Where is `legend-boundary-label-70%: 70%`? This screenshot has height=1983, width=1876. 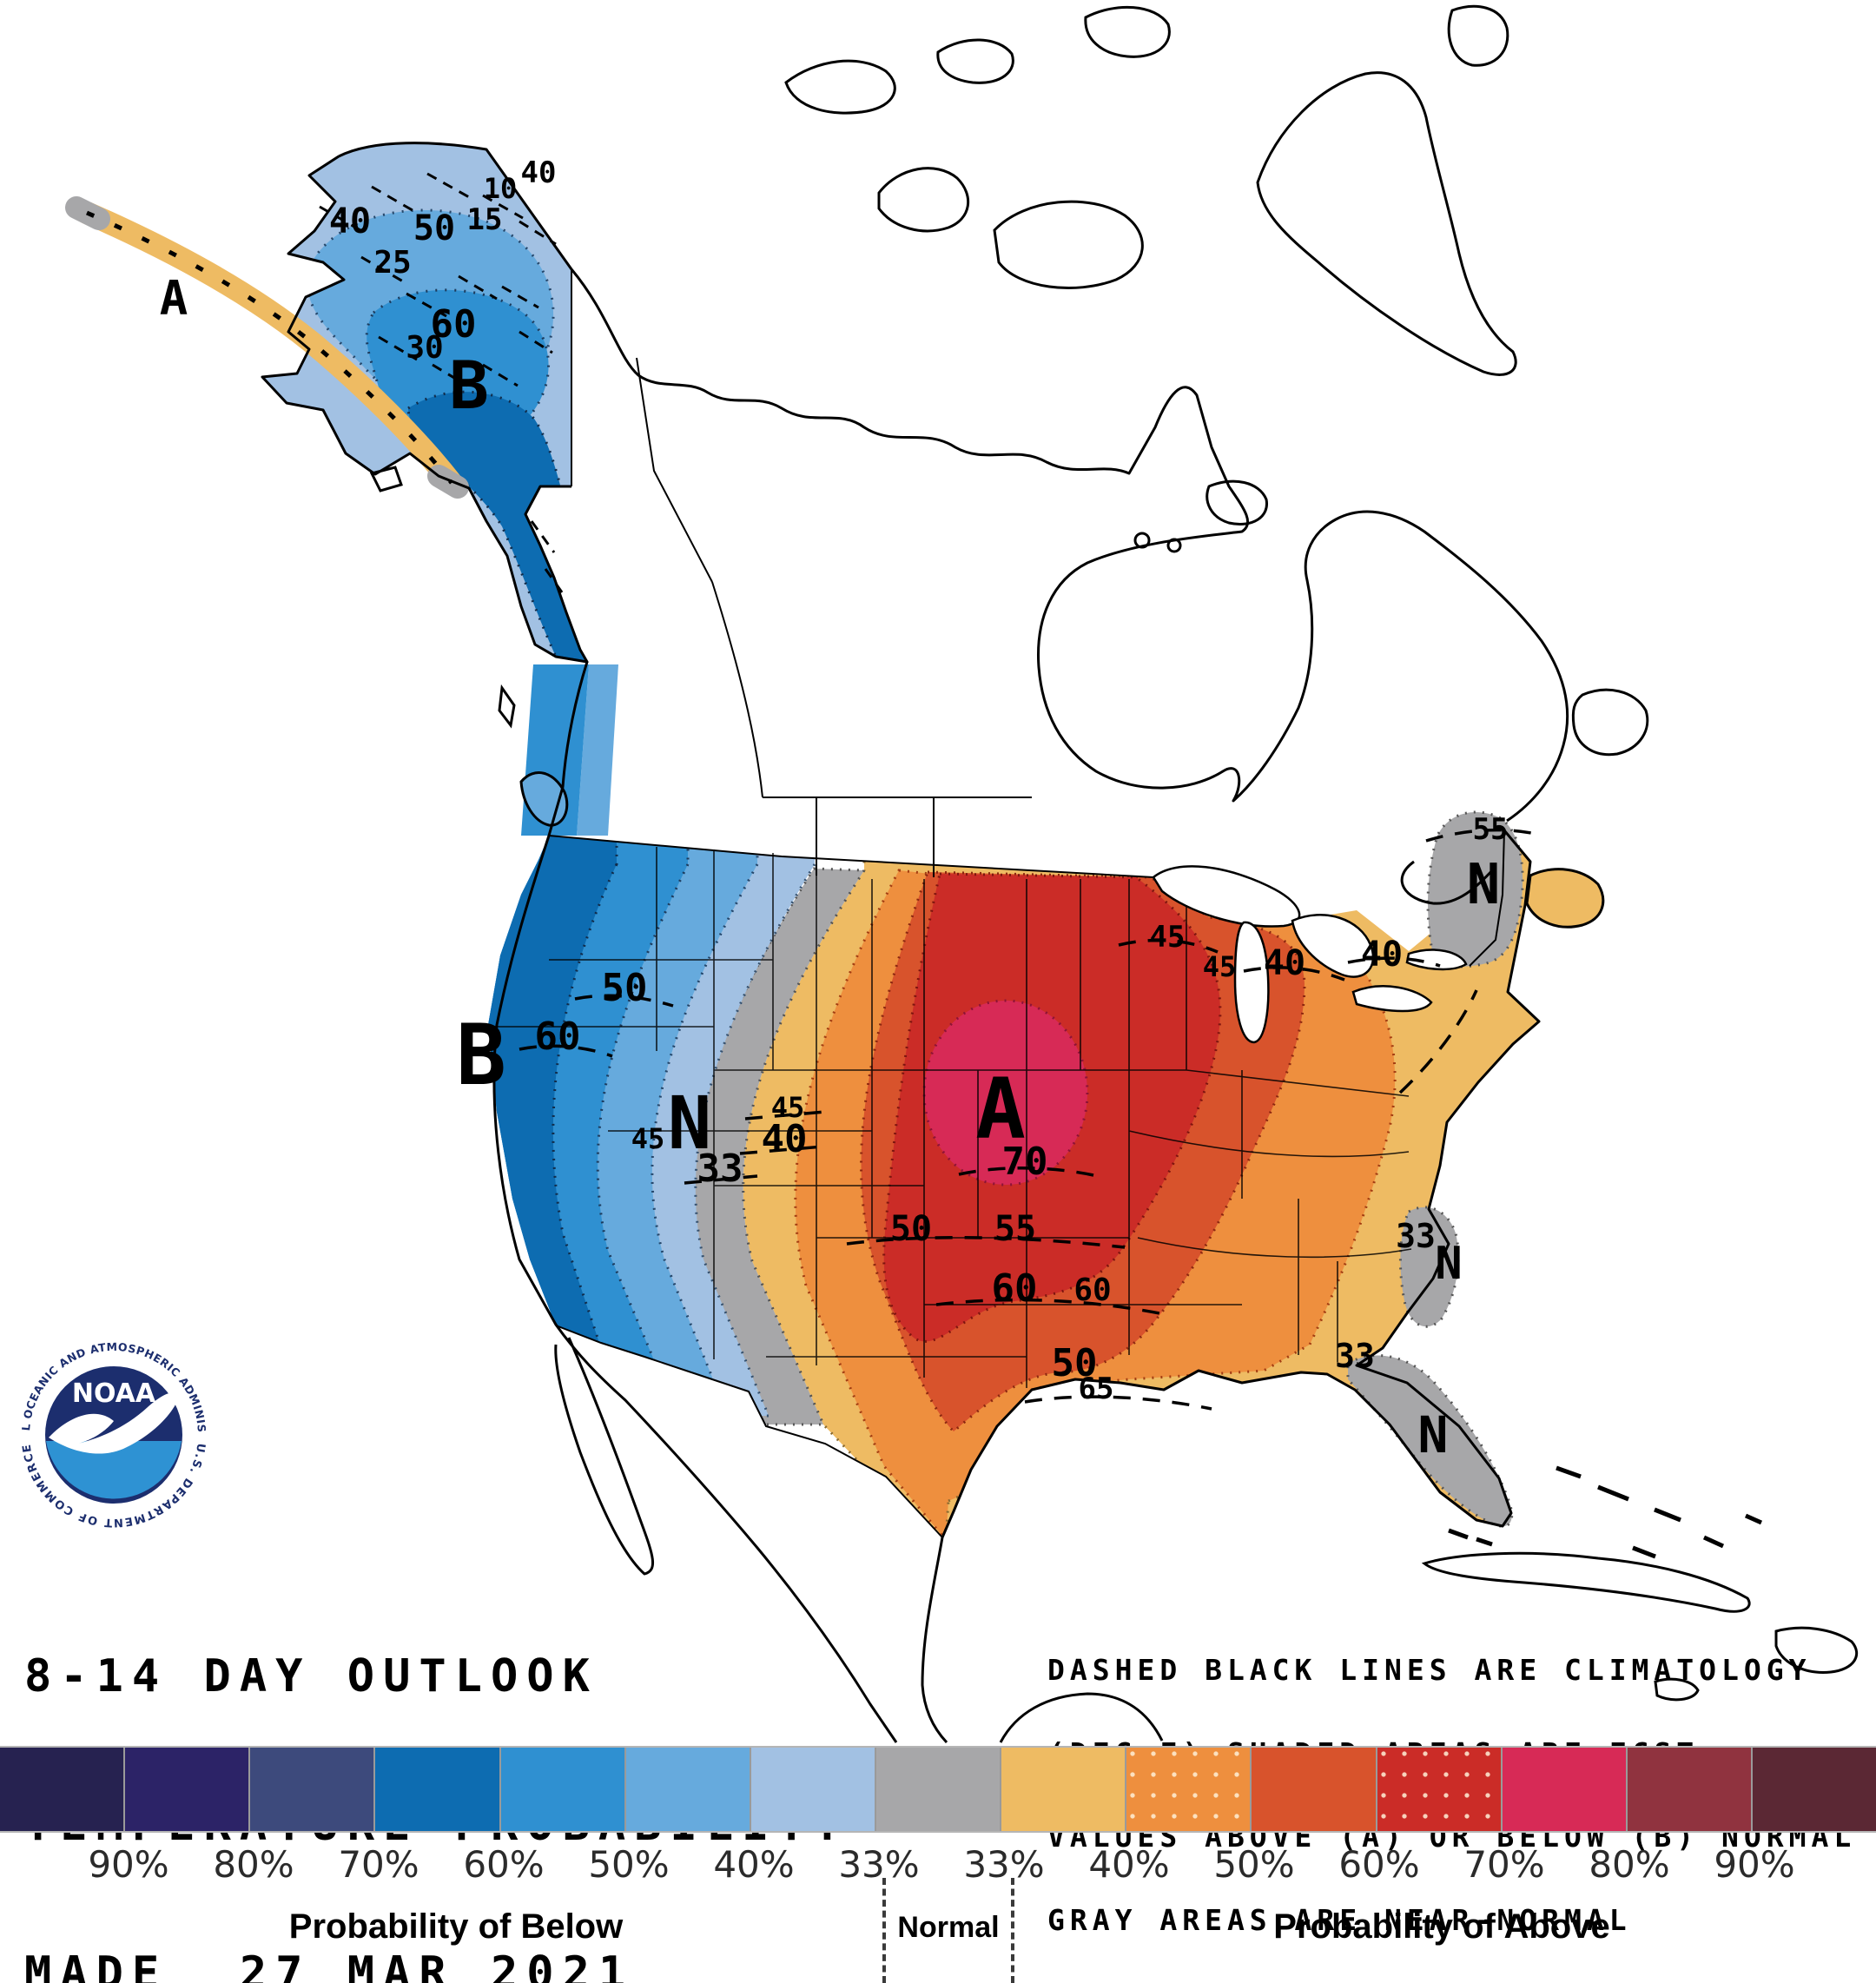
legend-boundary-label-70%: 70% is located at coordinates (1504, 1864).